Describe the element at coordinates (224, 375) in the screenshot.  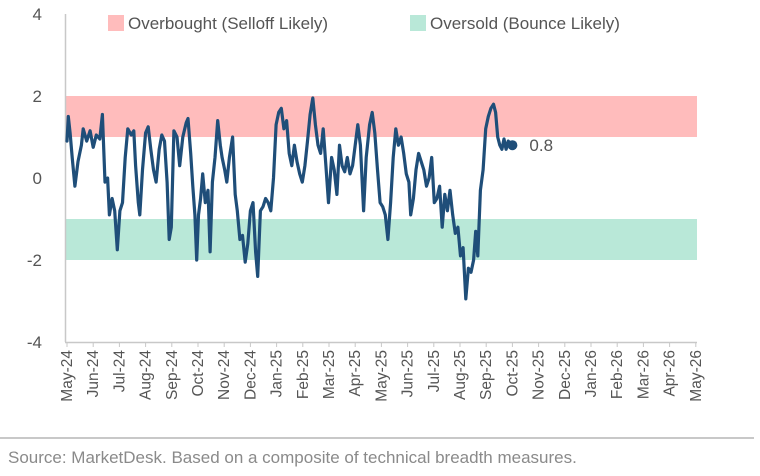
I see `x-tick-label: Nov-24` at that location.